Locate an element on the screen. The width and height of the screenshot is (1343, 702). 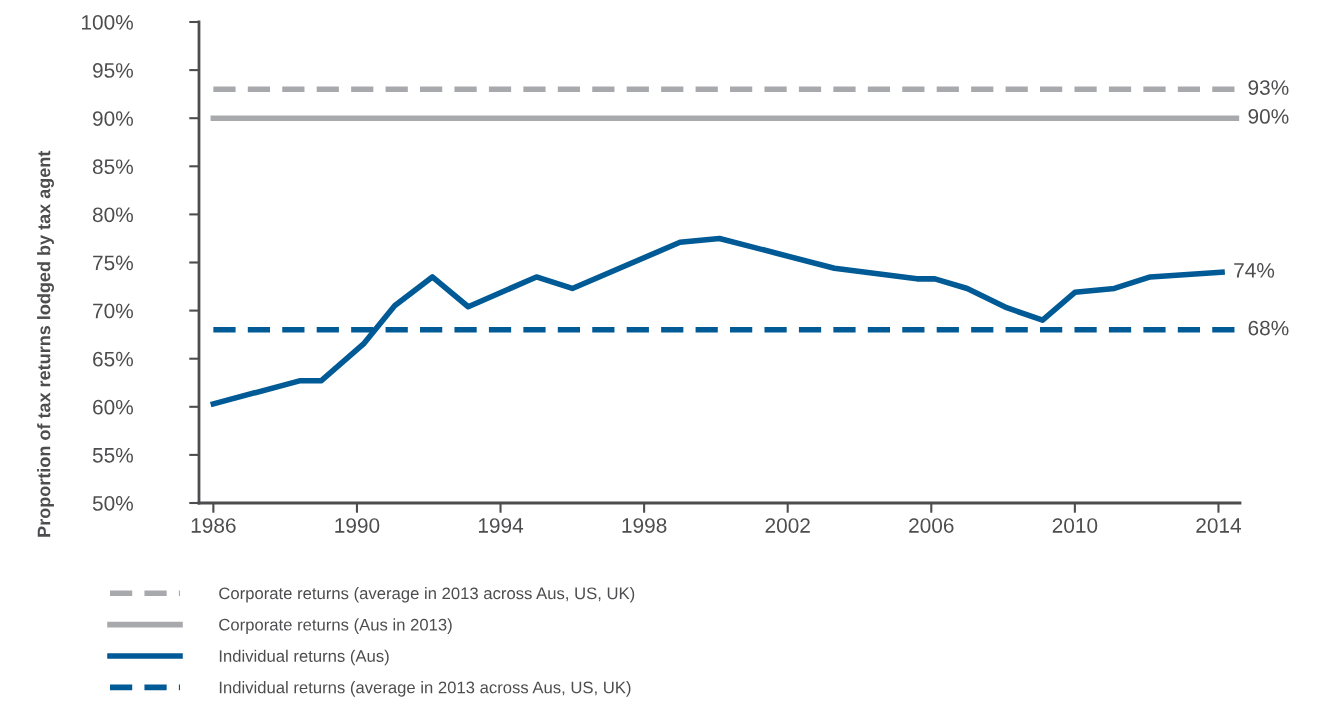
y-tick-label: 80% is located at coordinates (112, 215).